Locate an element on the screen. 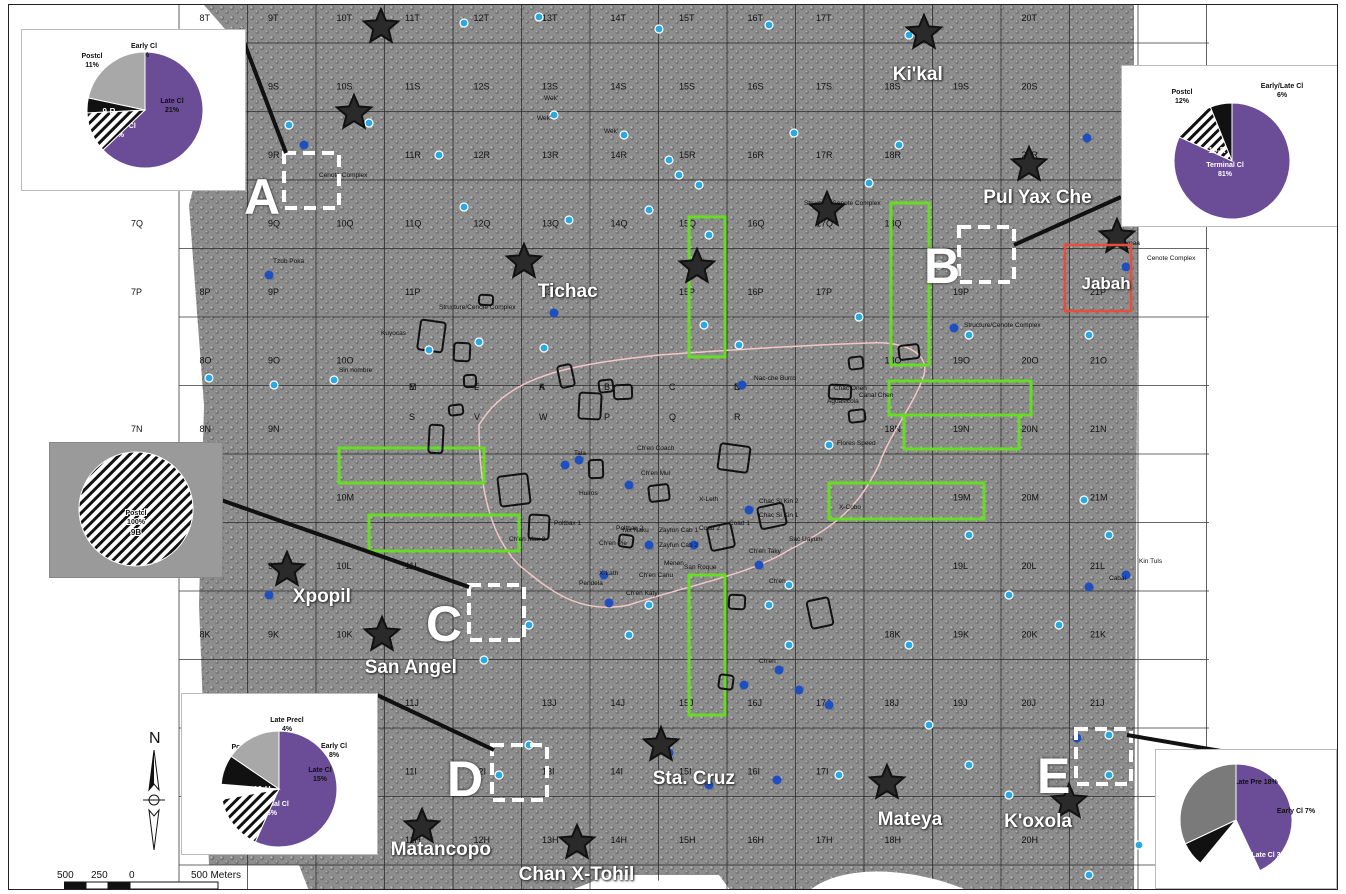  grid-label: 20H is located at coordinates (1030, 840).